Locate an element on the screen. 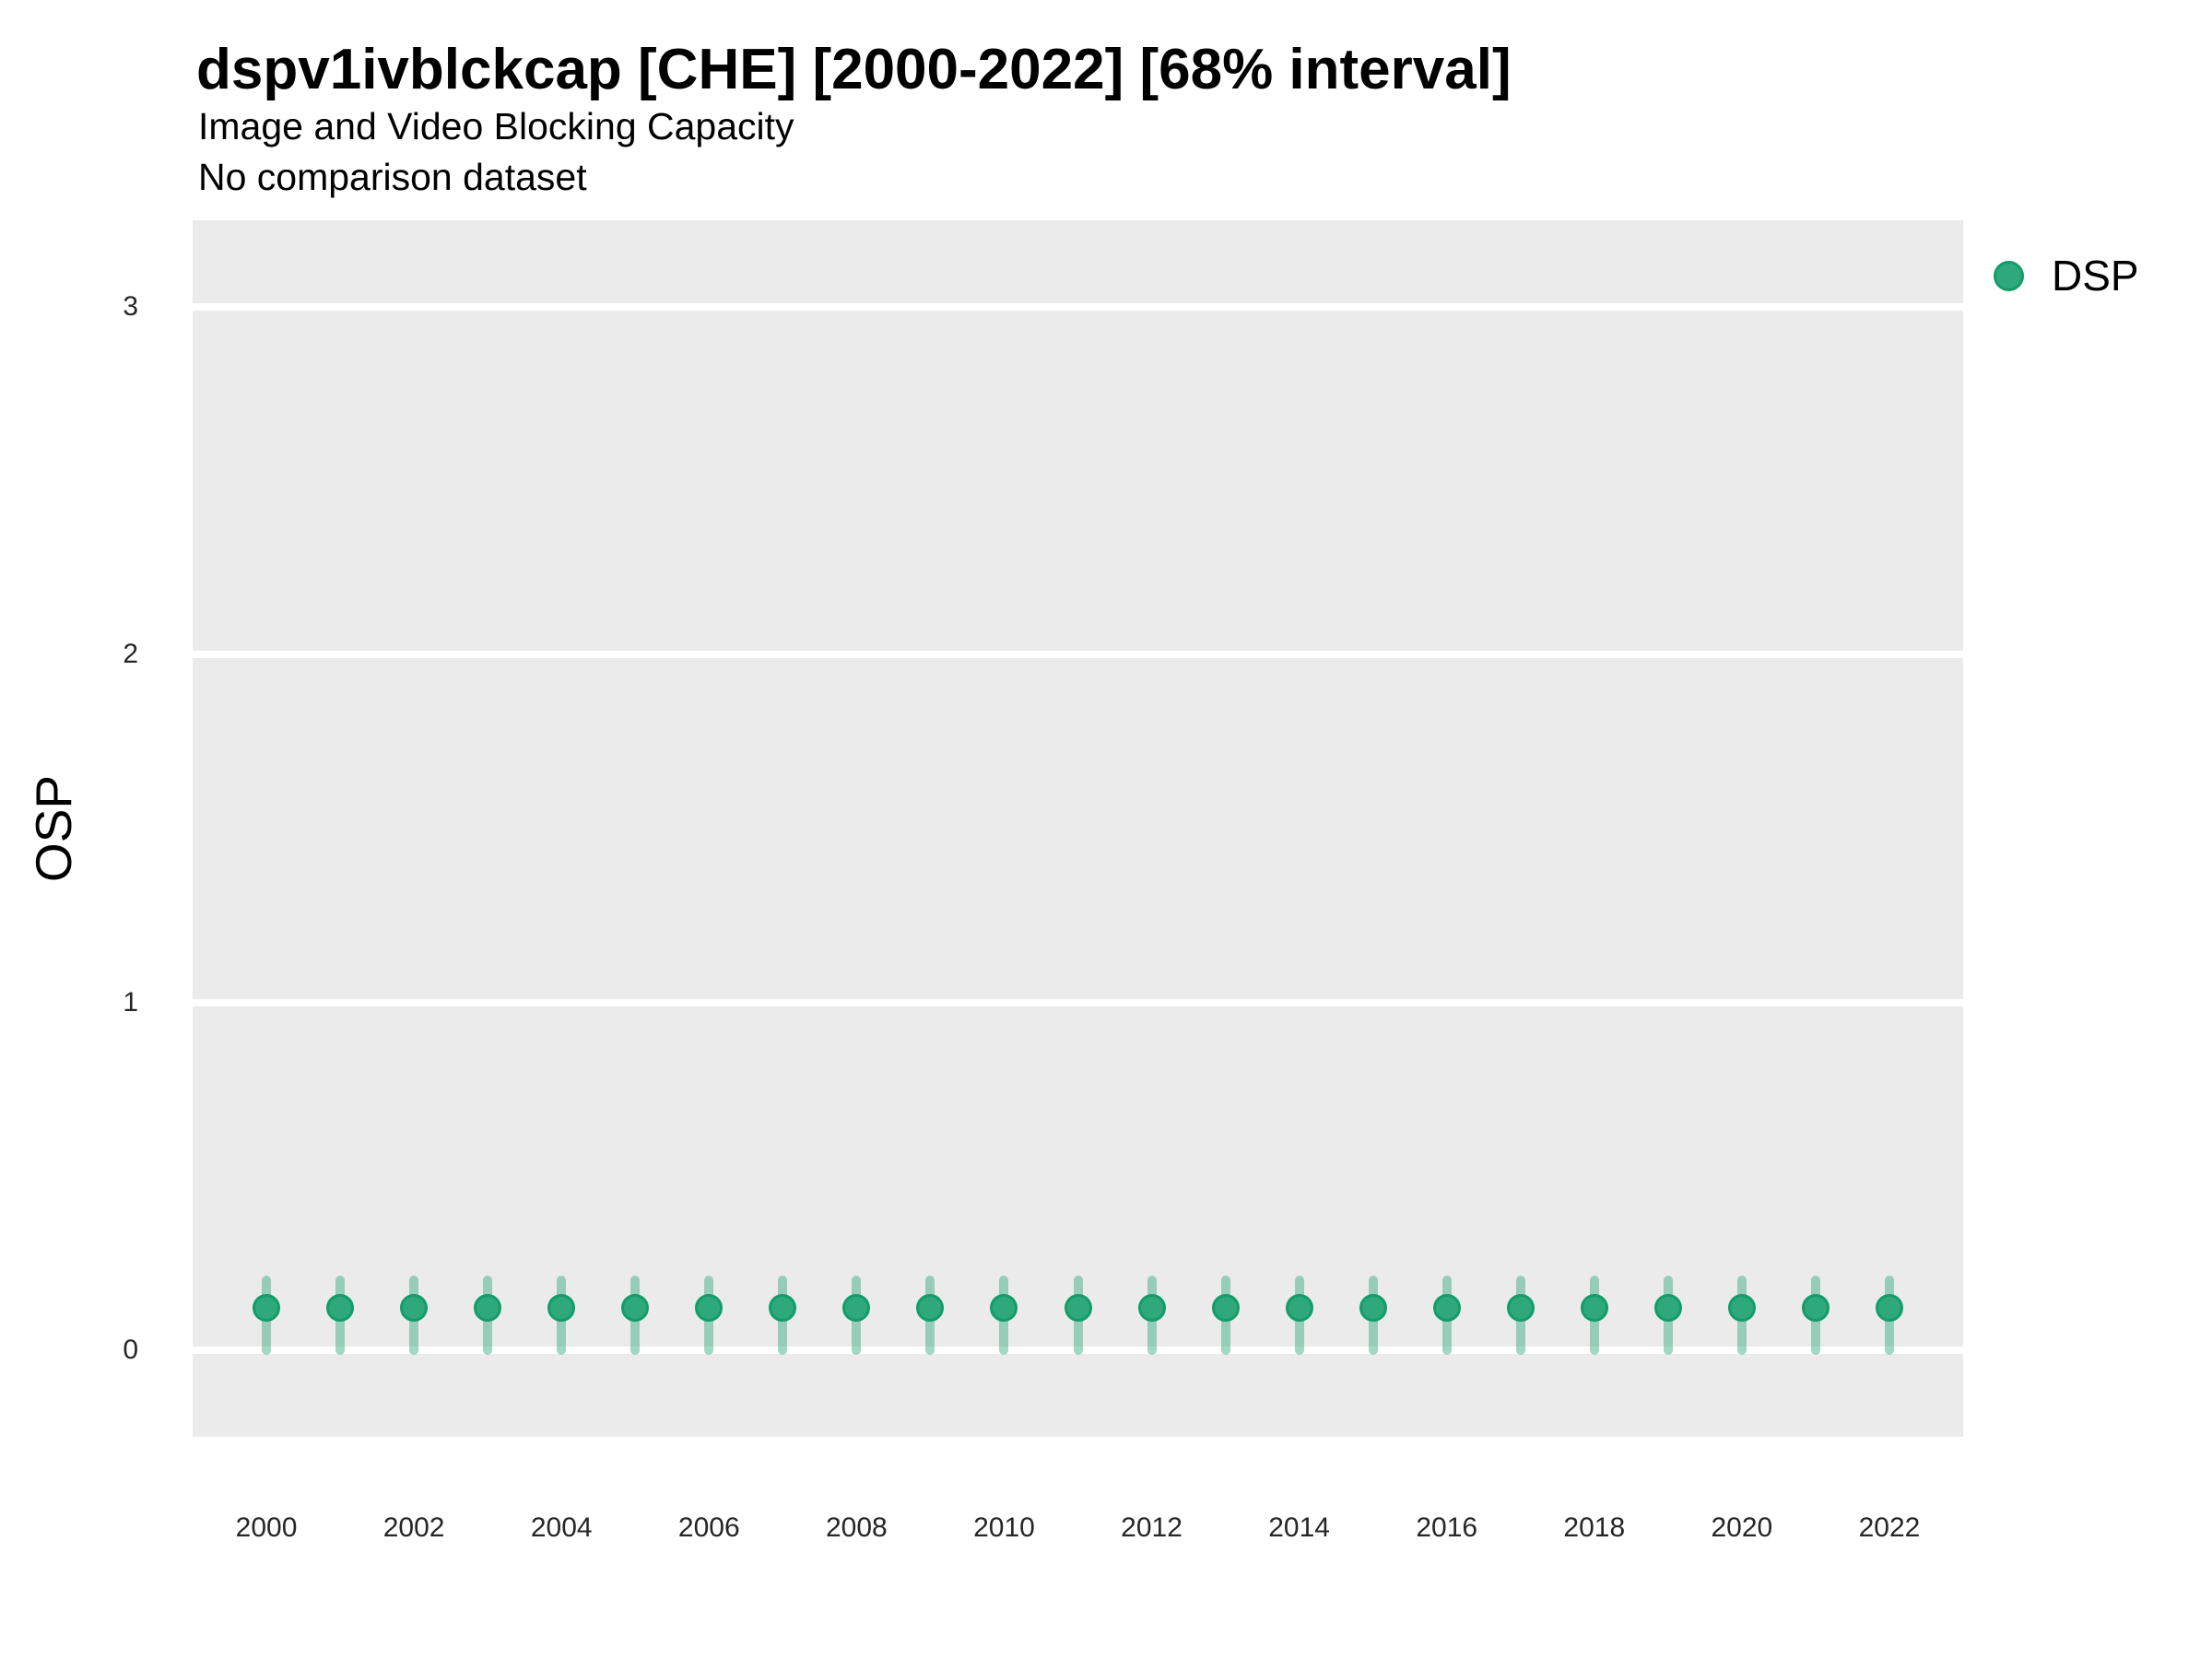  point-2018 is located at coordinates (1594, 1308).